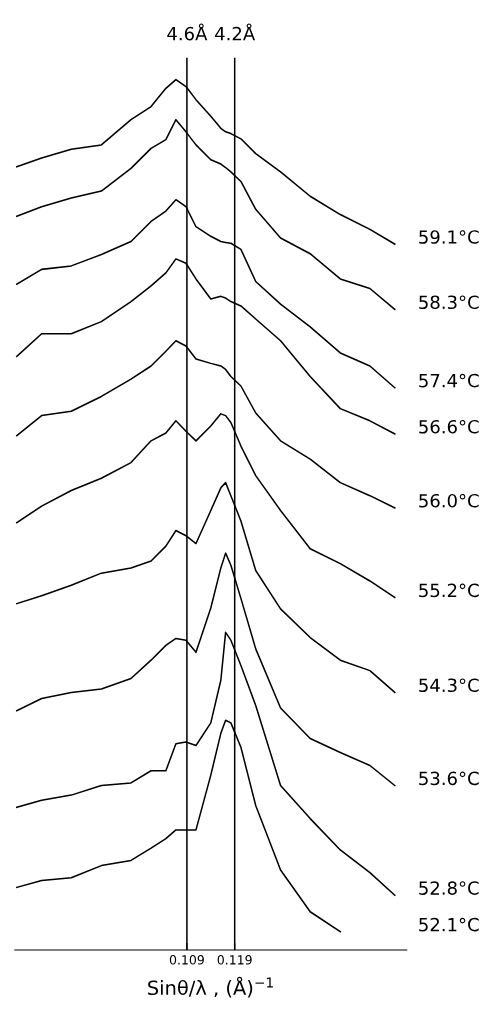 Image resolution: width=496 pixels, height=1015 pixels. What do you see at coordinates (449, 685) in the screenshot?
I see `series-label: 54.3°C` at bounding box center [449, 685].